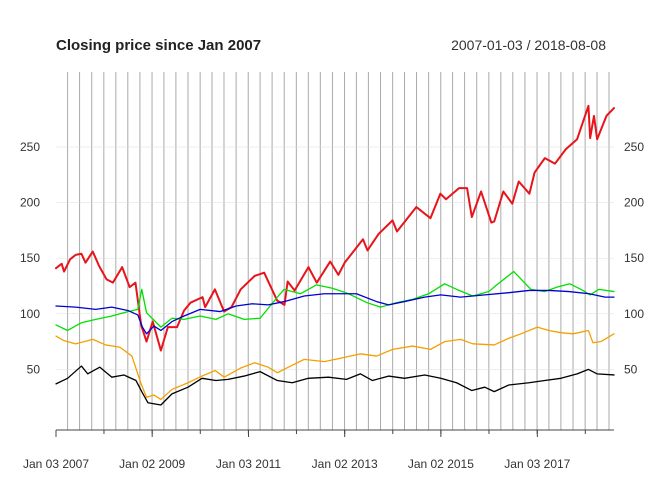 The width and height of the screenshot is (672, 480). I want to click on x-tick-label: Jan 03 2007, so click(56, 464).